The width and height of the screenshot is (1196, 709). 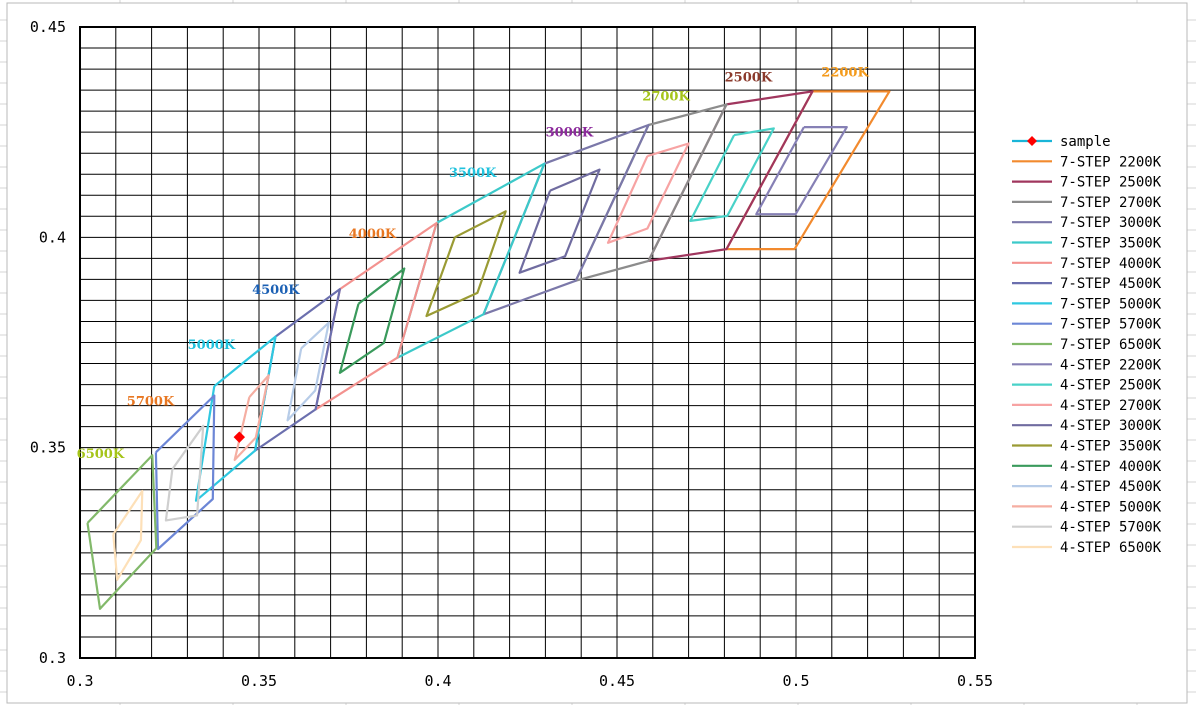 I want to click on cct-annotation: 2200K, so click(x=845, y=73).